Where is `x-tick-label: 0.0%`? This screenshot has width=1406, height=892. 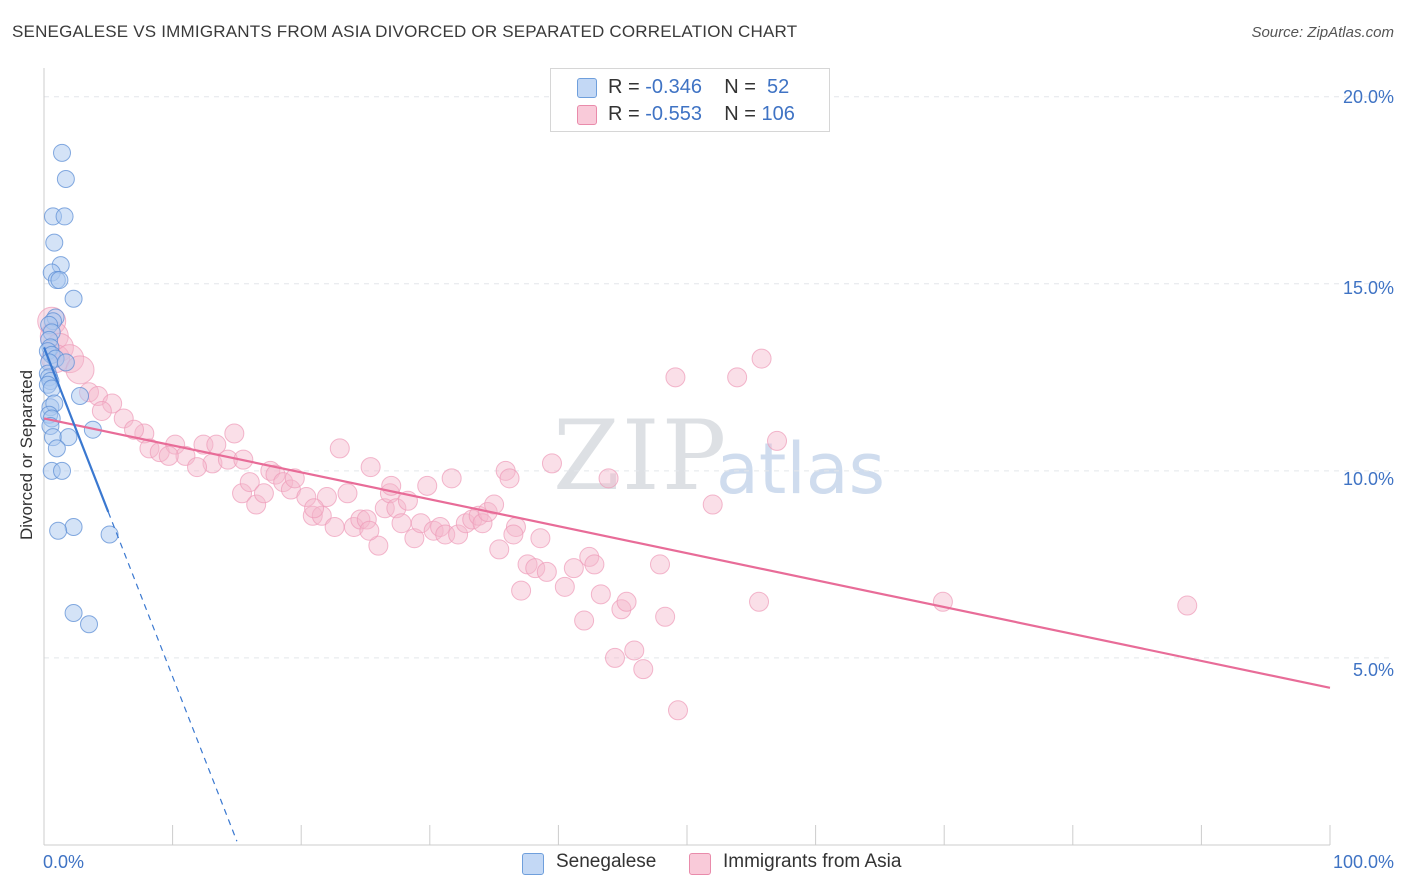
x-tick-label: 0.0% is located at coordinates (64, 862).